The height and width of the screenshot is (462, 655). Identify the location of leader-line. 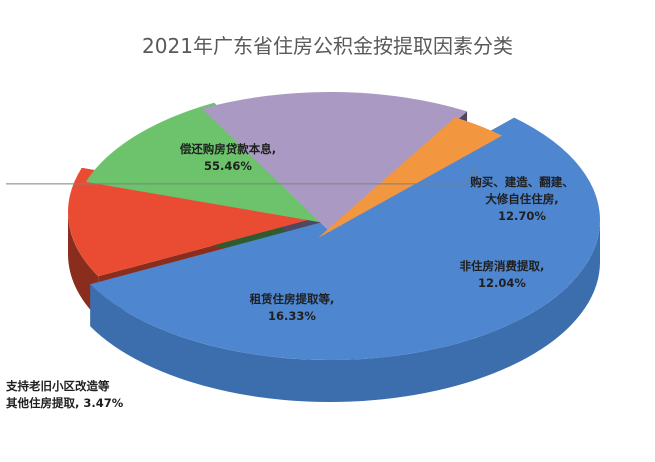
(242, 176).